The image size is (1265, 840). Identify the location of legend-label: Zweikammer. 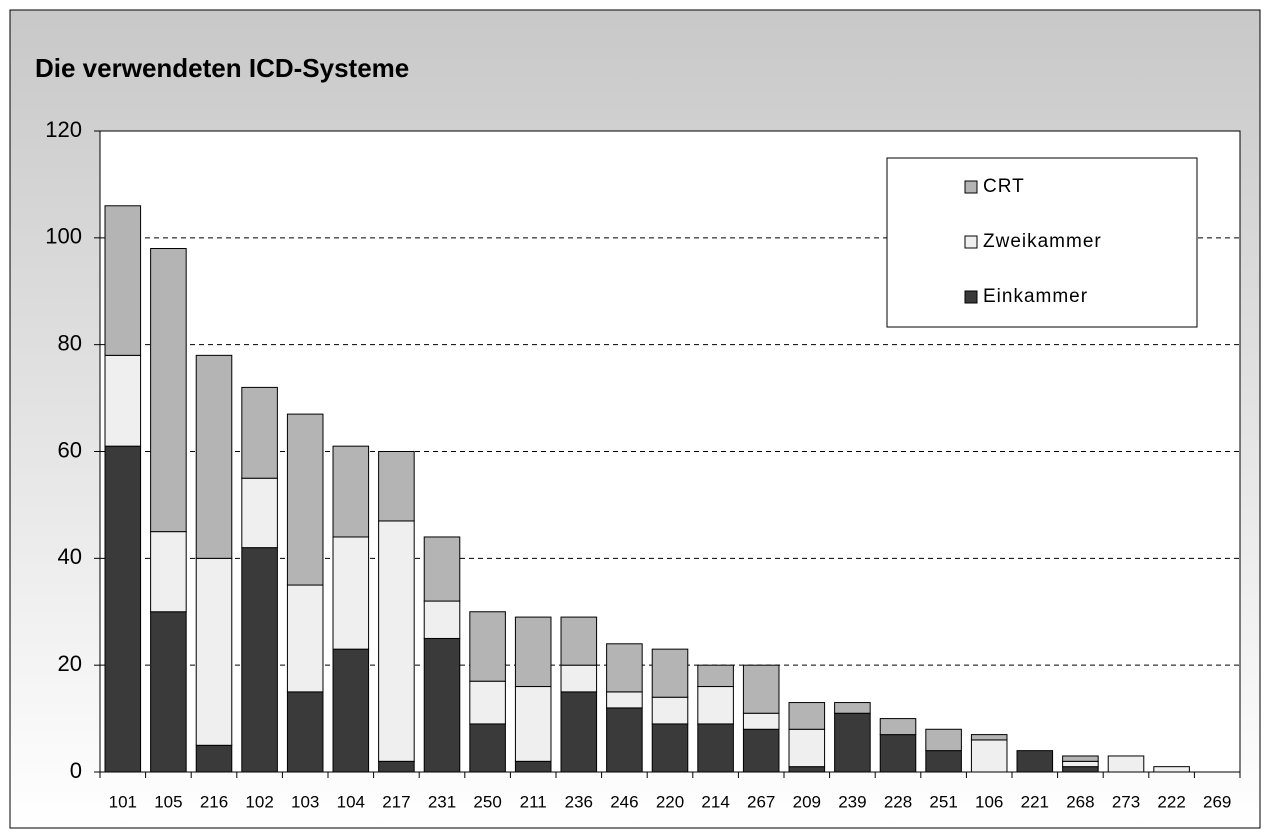
(1042, 241).